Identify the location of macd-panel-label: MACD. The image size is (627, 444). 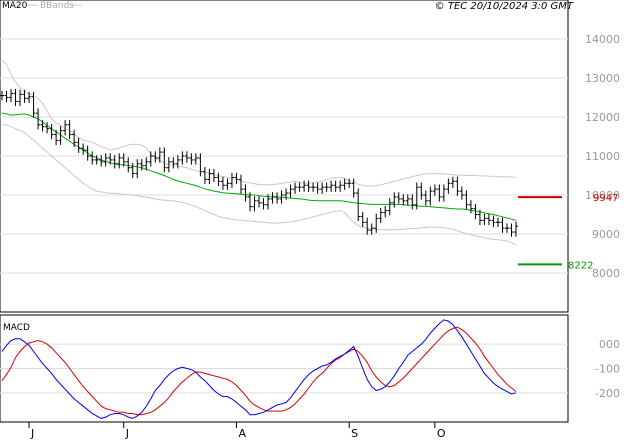
(16, 328).